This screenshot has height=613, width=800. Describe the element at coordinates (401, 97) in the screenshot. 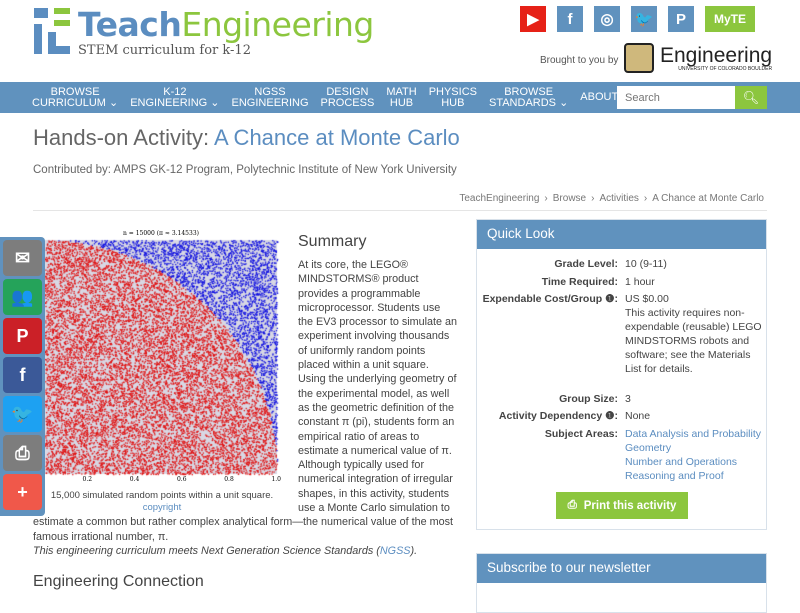

I see `nav-item: MATH HUB` at that location.